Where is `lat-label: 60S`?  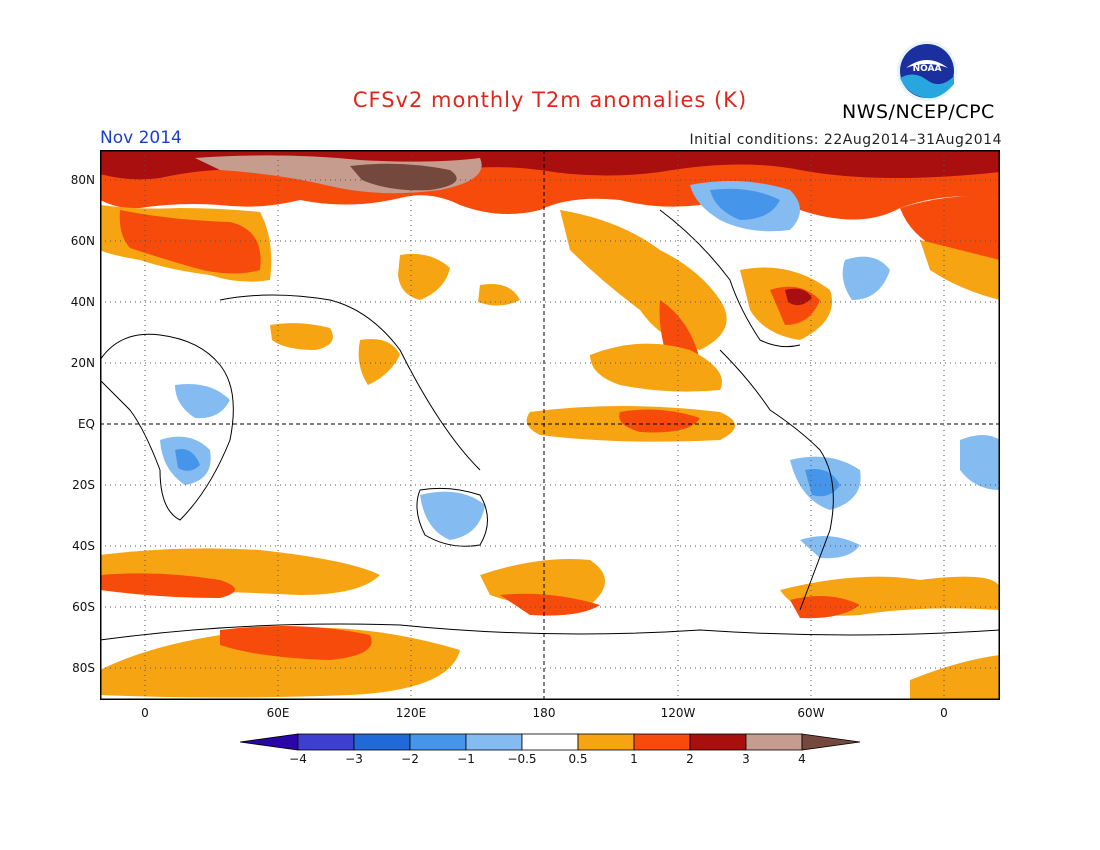
lat-label: 60S is located at coordinates (83, 607).